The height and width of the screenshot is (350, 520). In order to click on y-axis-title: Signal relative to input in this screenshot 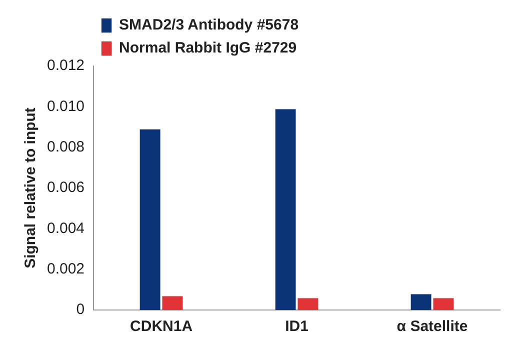, I will do `click(31, 188)`.